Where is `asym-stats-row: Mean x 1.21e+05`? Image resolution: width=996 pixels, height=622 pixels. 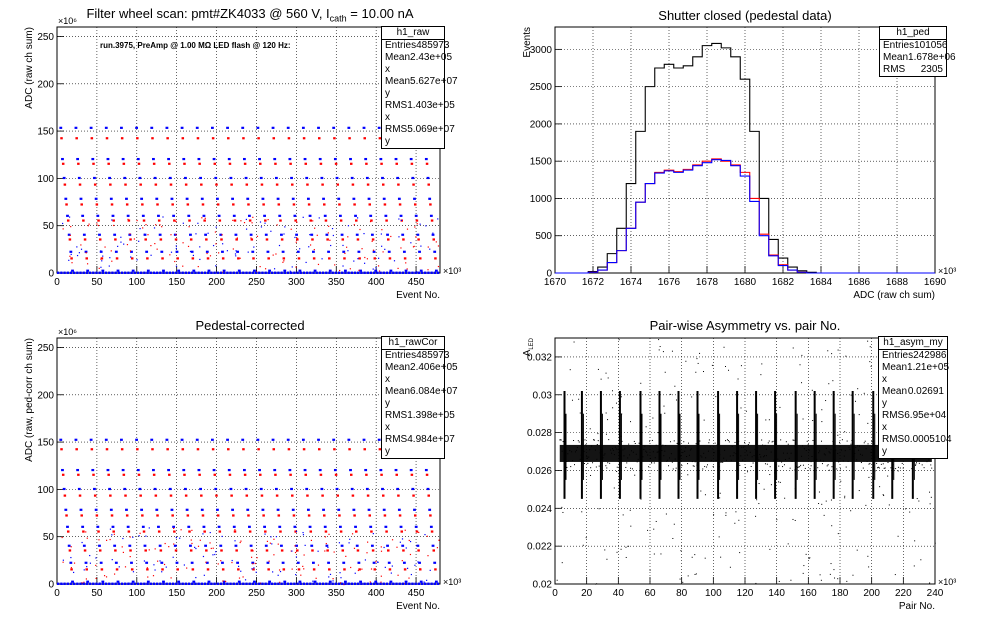
asym-stats-row: Mean x 1.21e+05 is located at coordinates (916, 373).